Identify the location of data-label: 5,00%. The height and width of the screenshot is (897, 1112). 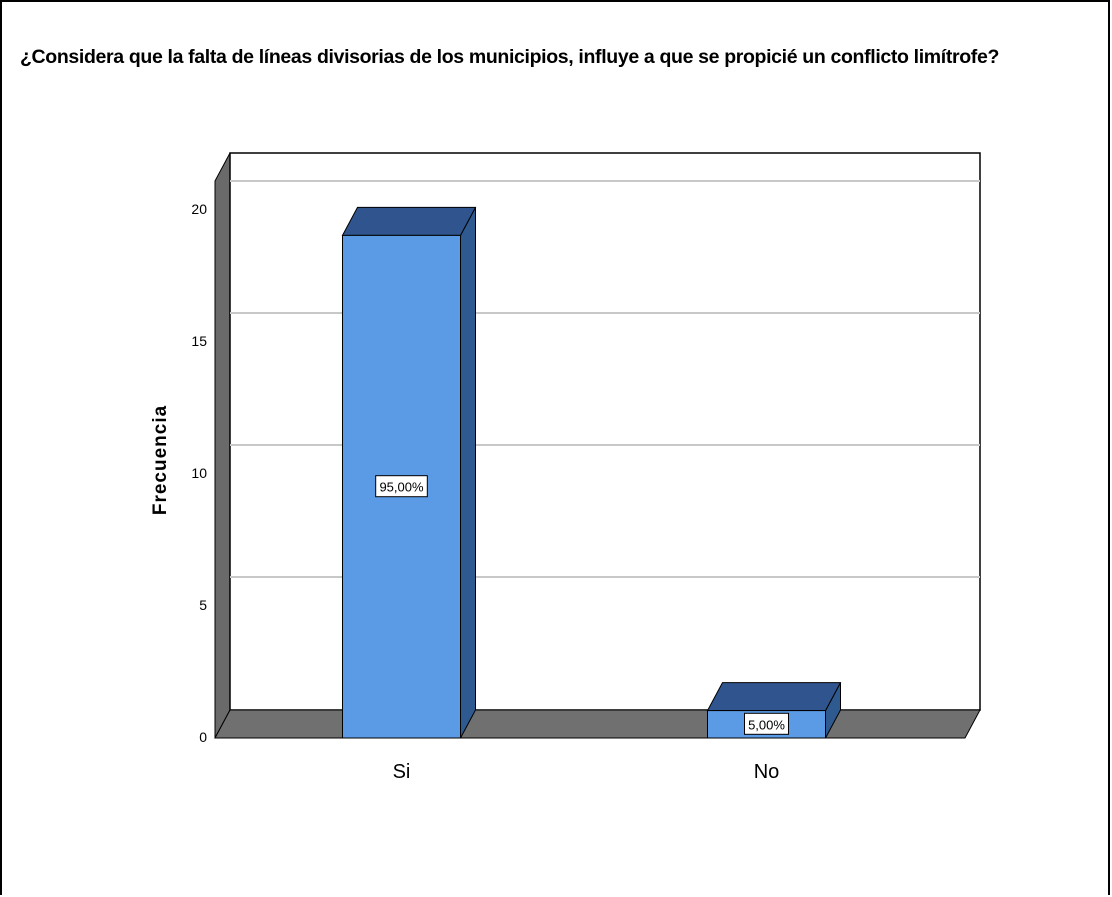
(766, 724).